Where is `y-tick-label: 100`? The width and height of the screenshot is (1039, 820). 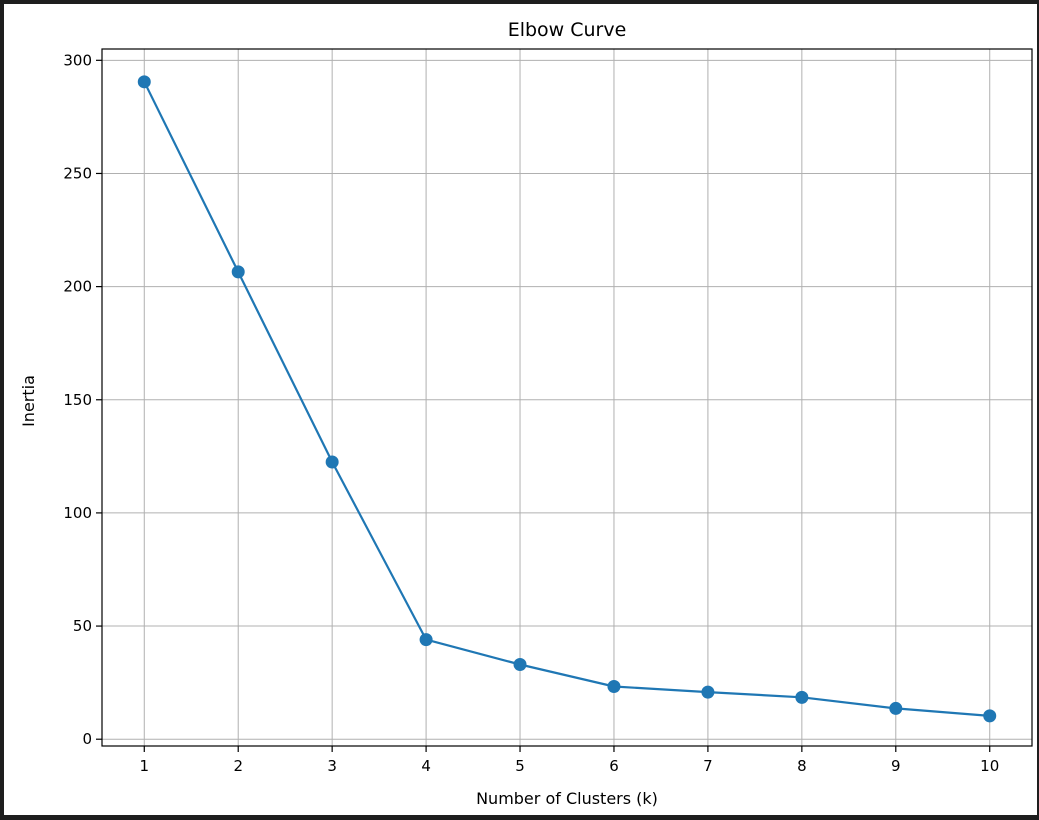
y-tick-label: 100 is located at coordinates (77, 513).